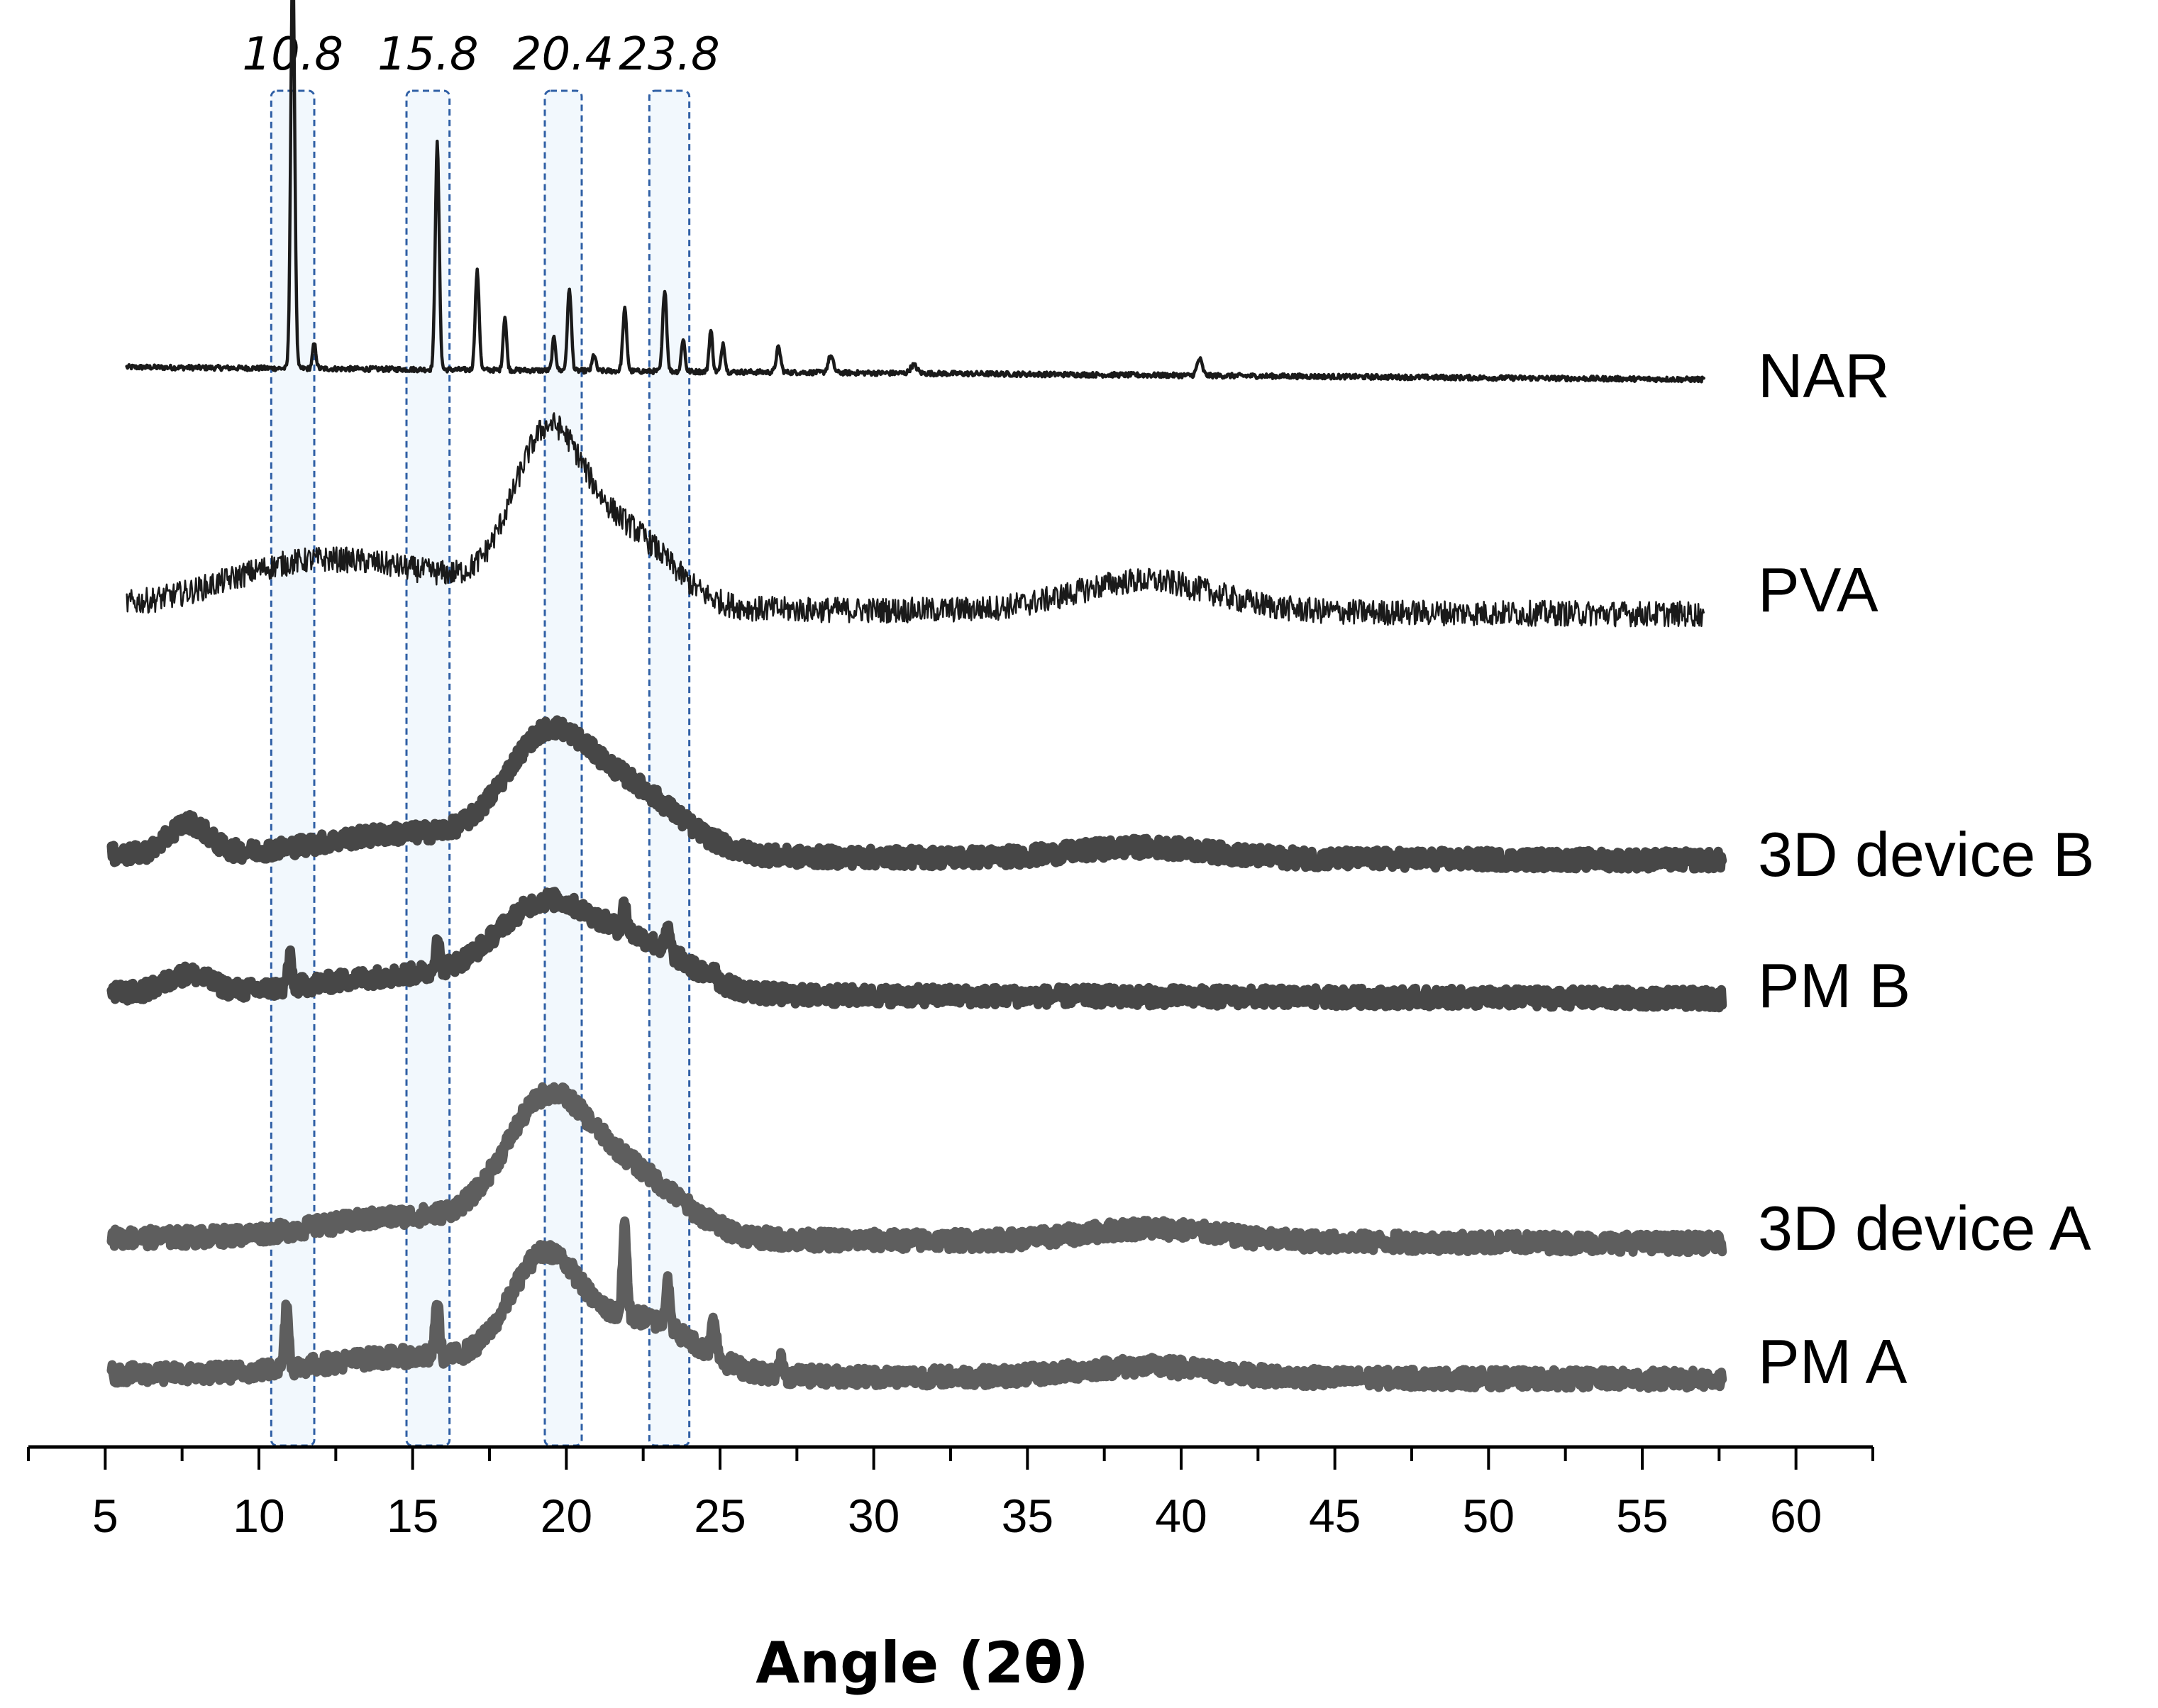 The image size is (2158, 1708). What do you see at coordinates (916, 794) in the screenshot?
I see `series-line-3d-device-b` at bounding box center [916, 794].